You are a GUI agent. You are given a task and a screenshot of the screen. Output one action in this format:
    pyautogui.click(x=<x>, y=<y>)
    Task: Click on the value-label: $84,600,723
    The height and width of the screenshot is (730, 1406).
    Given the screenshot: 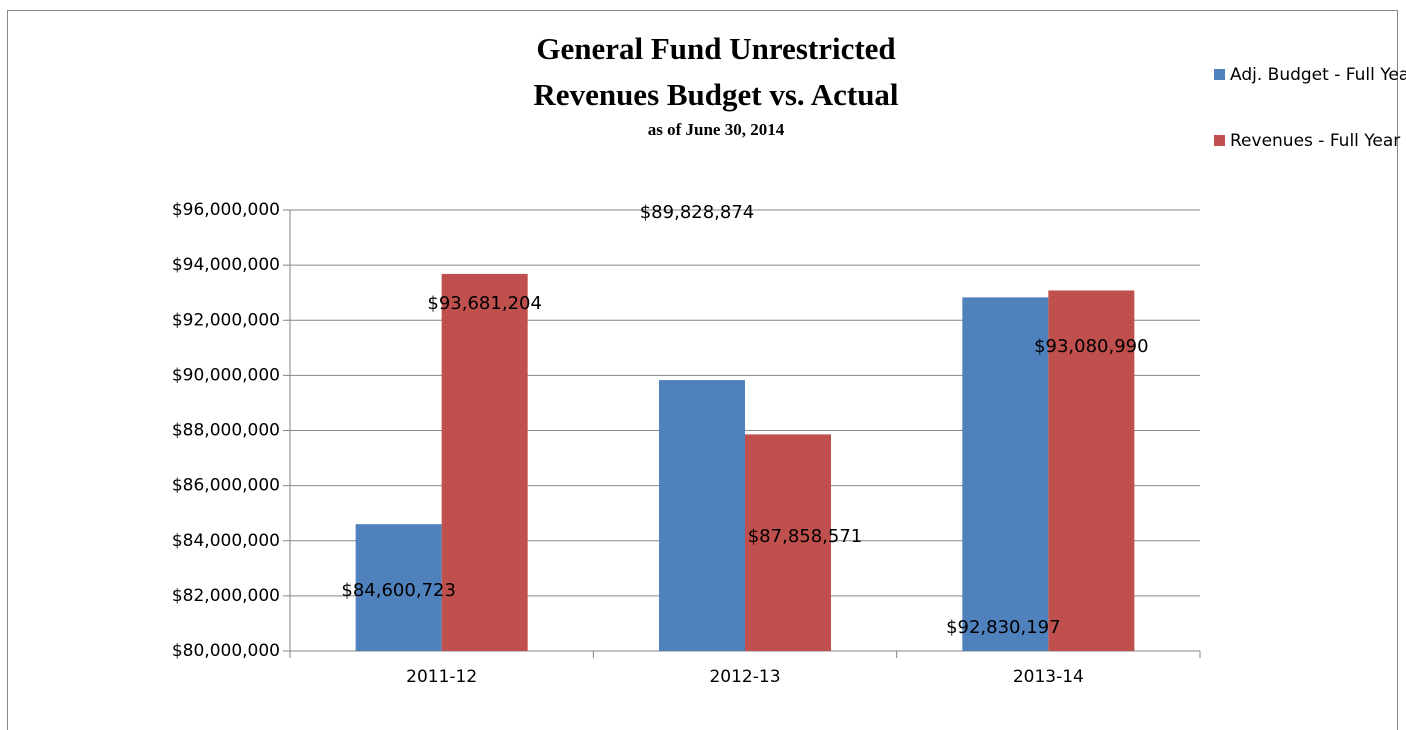 What is the action you would take?
    pyautogui.click(x=398, y=590)
    